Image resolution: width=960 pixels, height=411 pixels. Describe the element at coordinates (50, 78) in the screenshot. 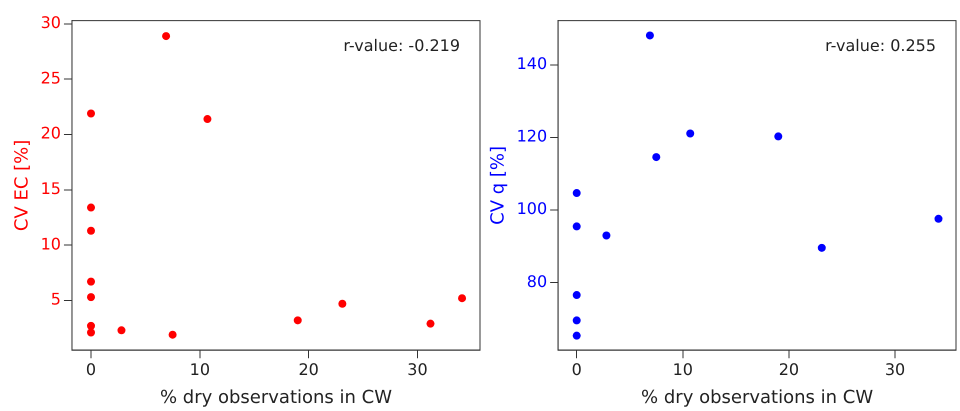

I see `y-tick-label: 25` at that location.